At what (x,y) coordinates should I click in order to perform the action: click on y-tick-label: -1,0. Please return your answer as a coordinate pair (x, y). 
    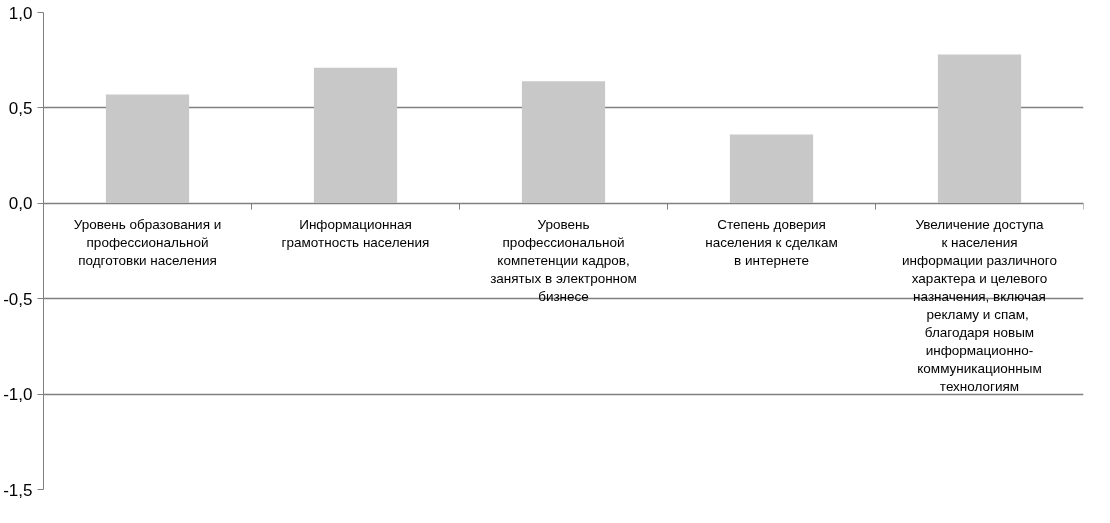
    Looking at the image, I should click on (18, 395).